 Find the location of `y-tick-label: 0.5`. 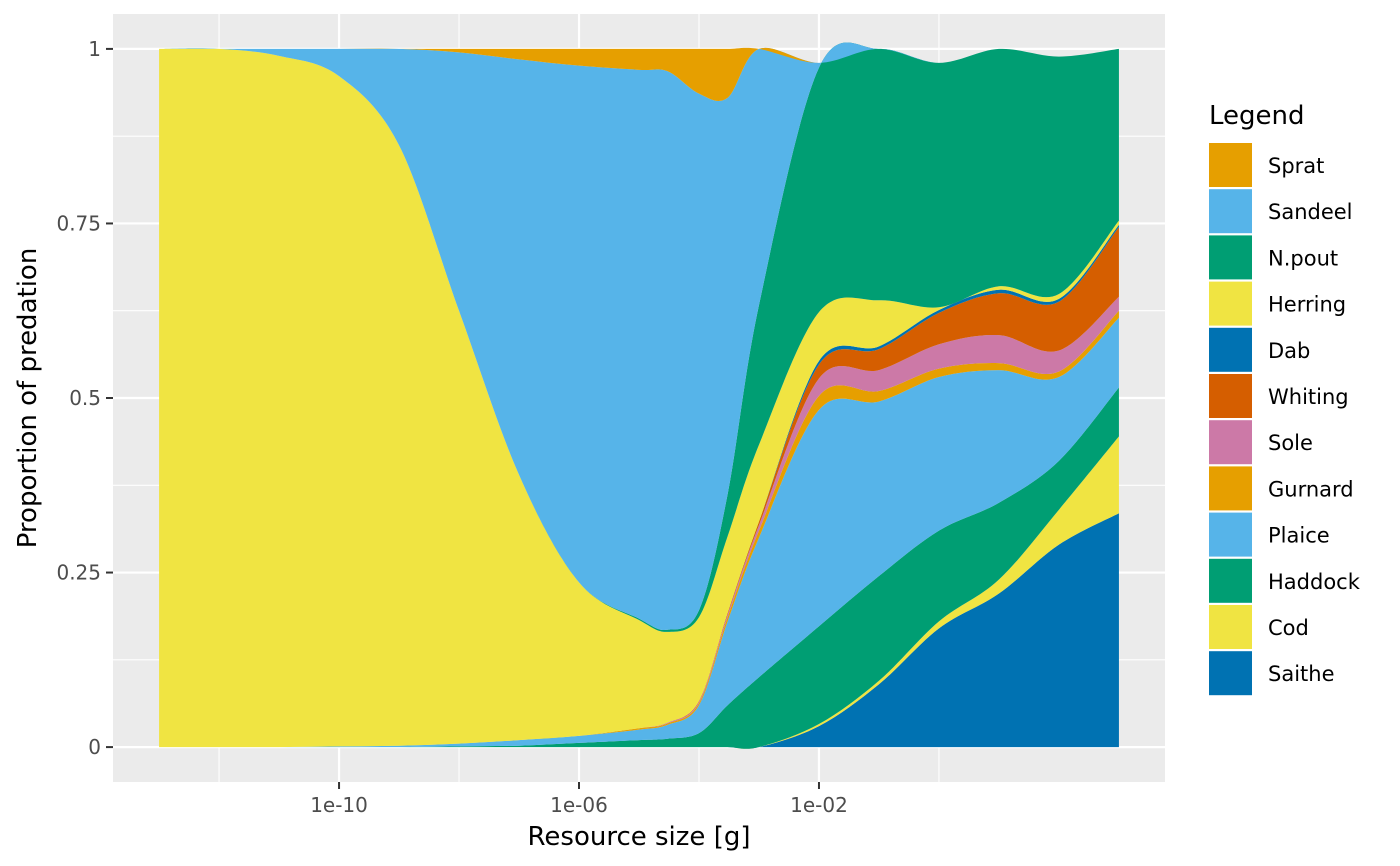

y-tick-label: 0.5 is located at coordinates (85, 398).